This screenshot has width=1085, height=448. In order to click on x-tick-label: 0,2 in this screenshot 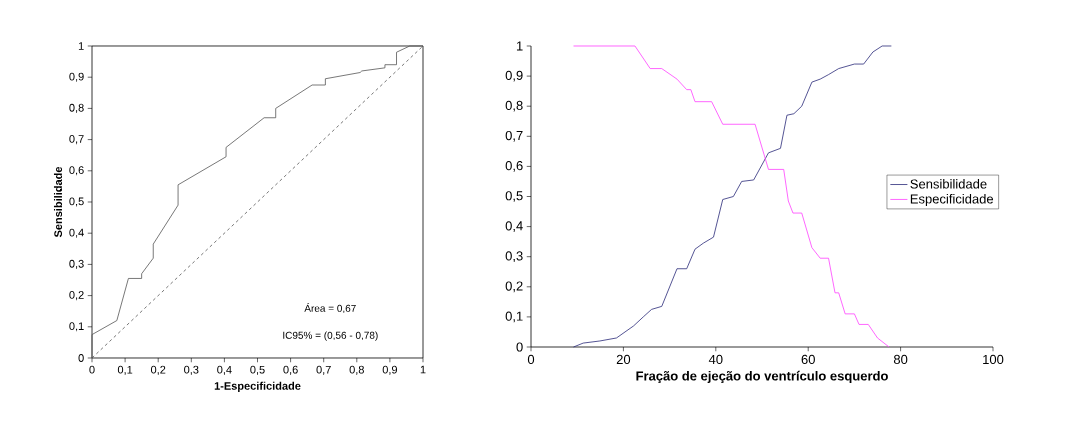, I will do `click(158, 370)`.